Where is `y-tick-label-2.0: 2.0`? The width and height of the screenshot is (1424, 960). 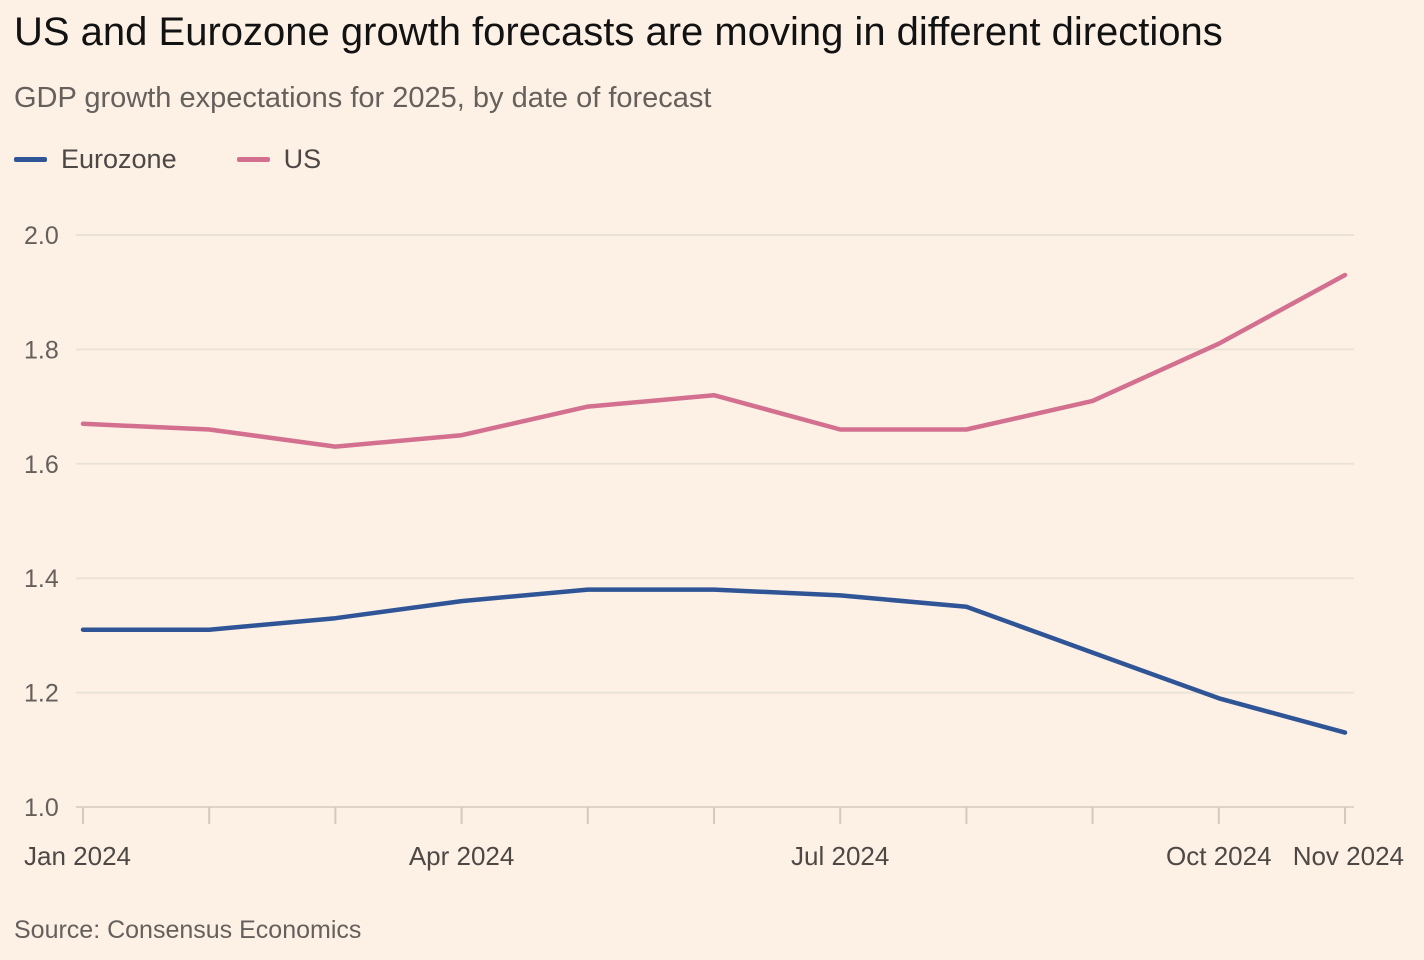 y-tick-label-2.0: 2.0 is located at coordinates (41, 236).